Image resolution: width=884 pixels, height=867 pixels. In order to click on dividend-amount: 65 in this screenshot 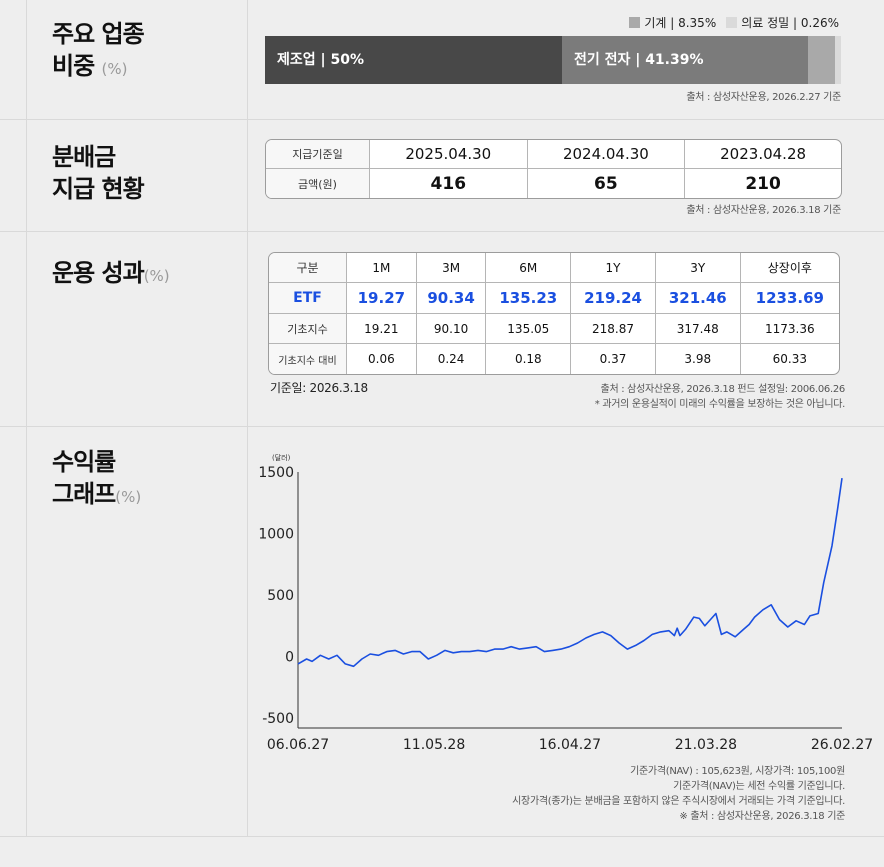, I will do `click(607, 183)`.